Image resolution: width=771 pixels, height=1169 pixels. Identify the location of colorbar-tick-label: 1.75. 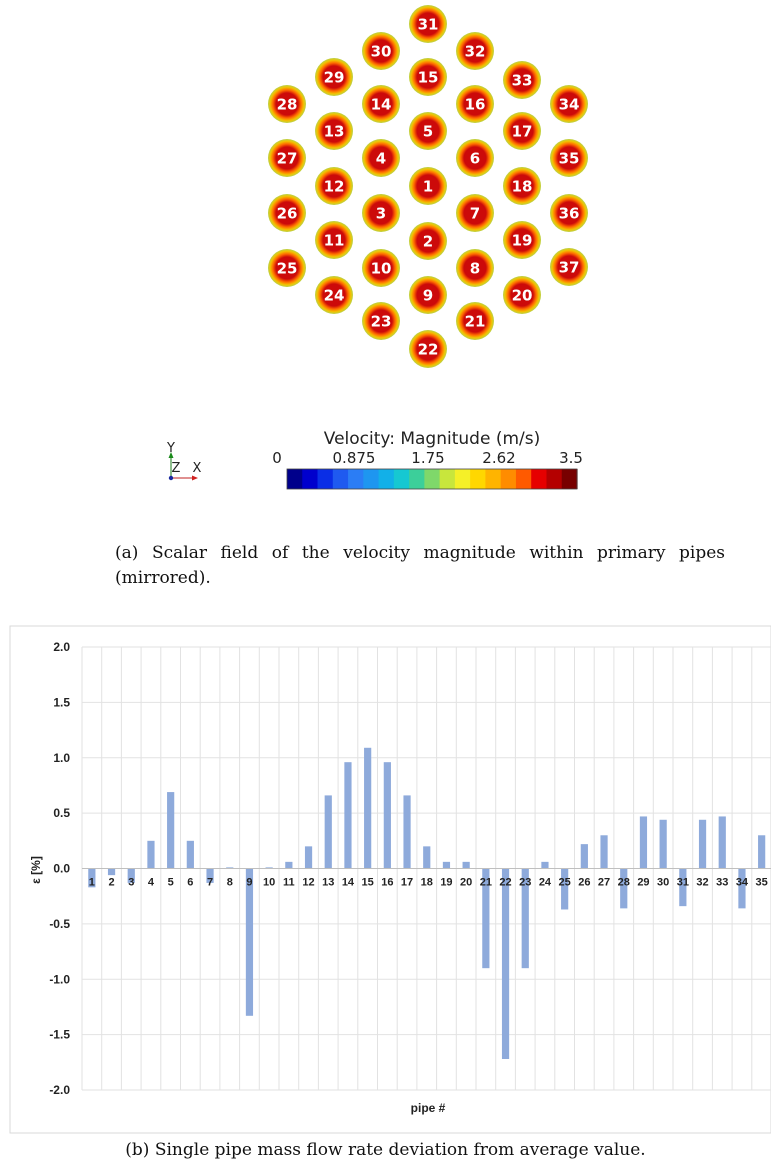
(427, 458).